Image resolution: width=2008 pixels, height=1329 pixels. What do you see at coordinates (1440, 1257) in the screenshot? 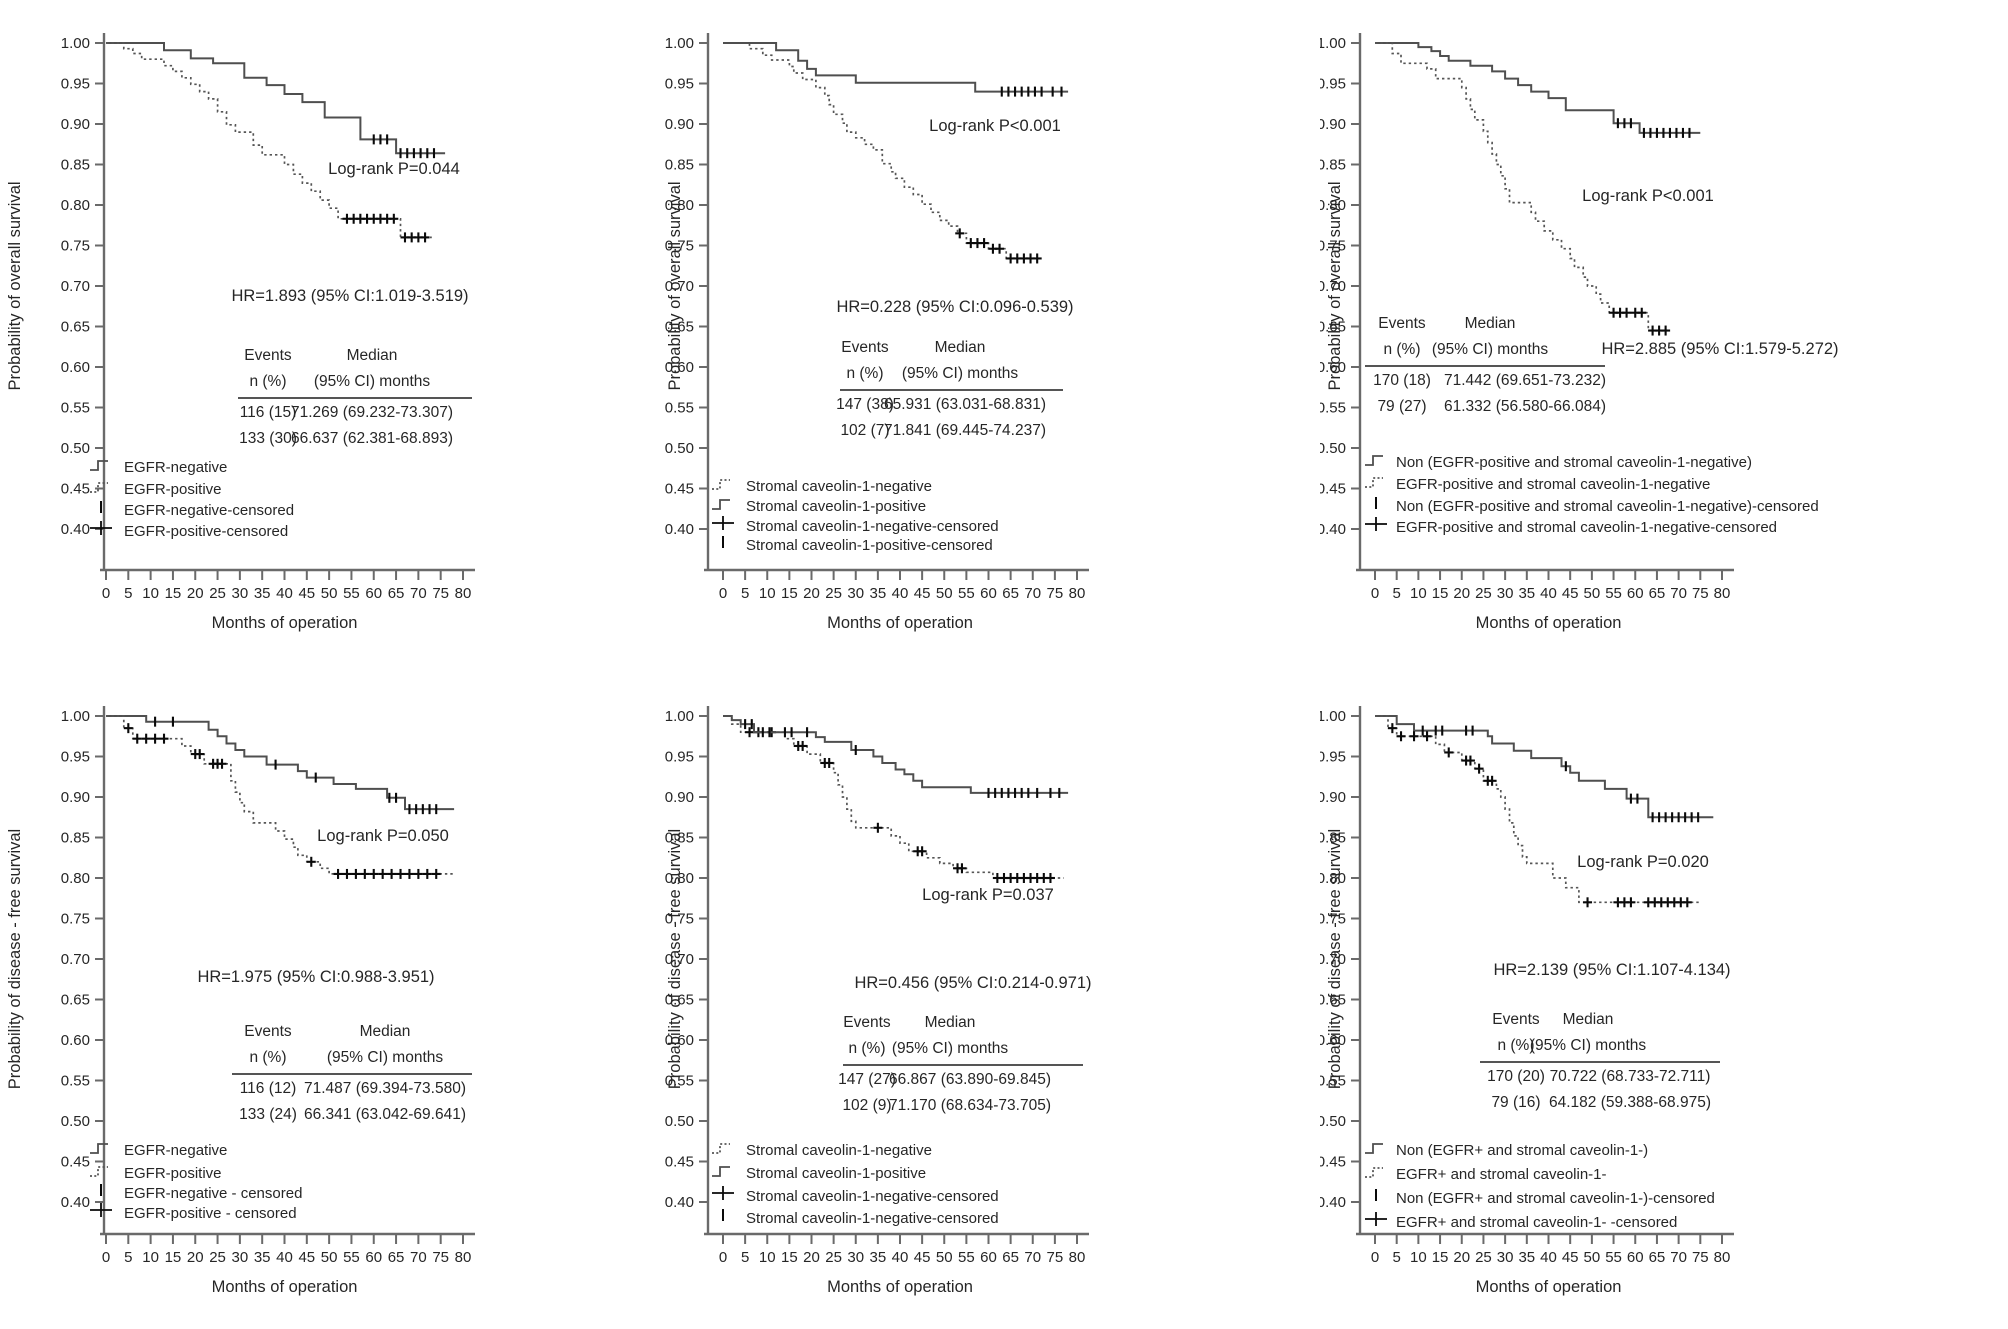
I see `x-tick-label: 15` at bounding box center [1440, 1257].